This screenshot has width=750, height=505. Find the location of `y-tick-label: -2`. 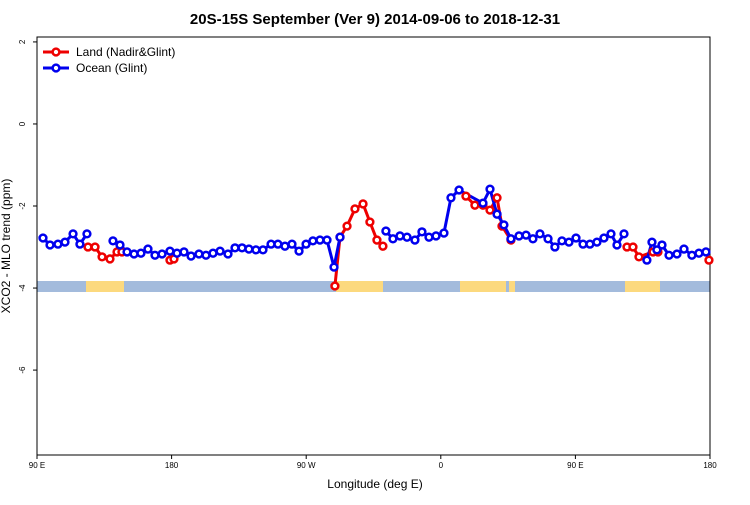

y-tick-label: -2 is located at coordinates (22, 206).